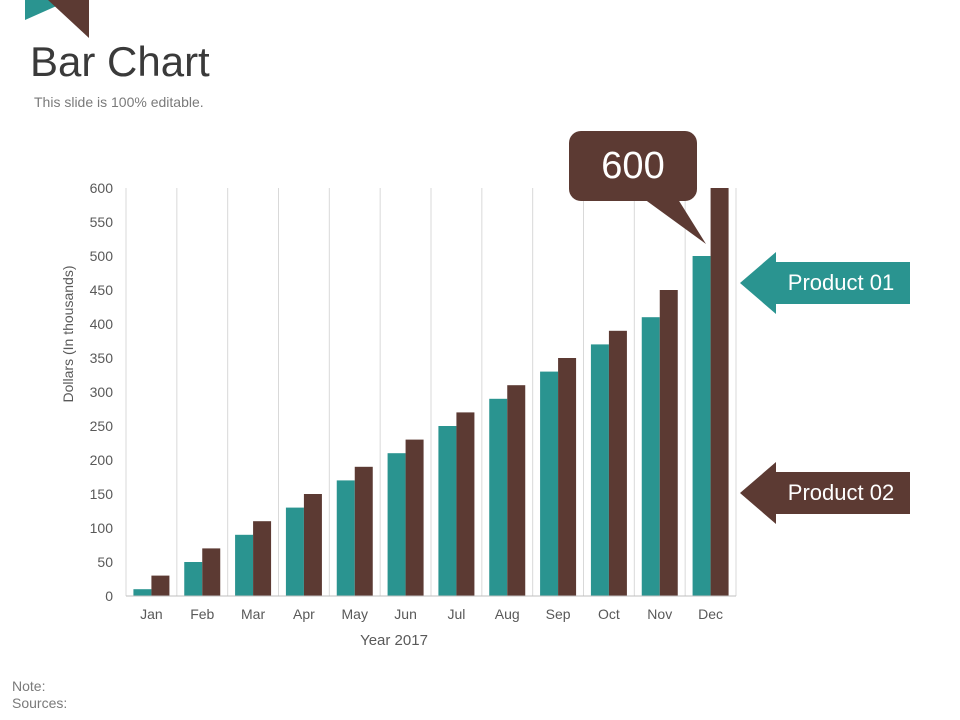 Image resolution: width=960 pixels, height=720 pixels. Describe the element at coordinates (119, 102) in the screenshot. I see `page-subtitle: This slide is 100% editable.` at that location.